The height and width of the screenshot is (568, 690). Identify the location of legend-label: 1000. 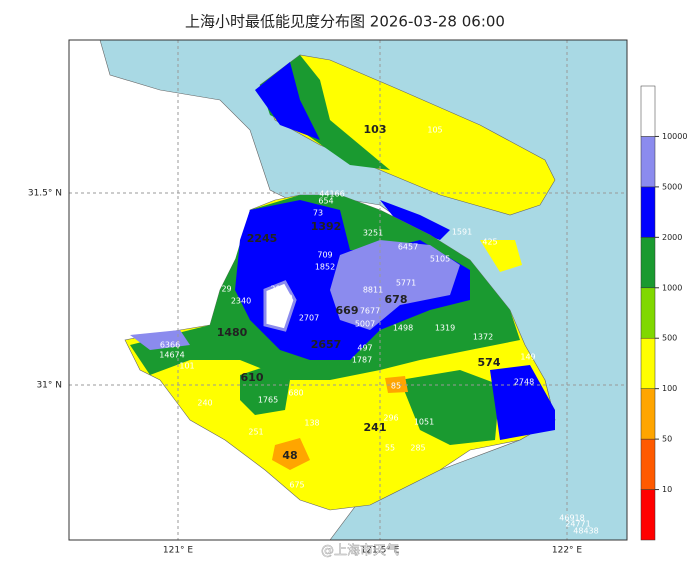
(672, 287).